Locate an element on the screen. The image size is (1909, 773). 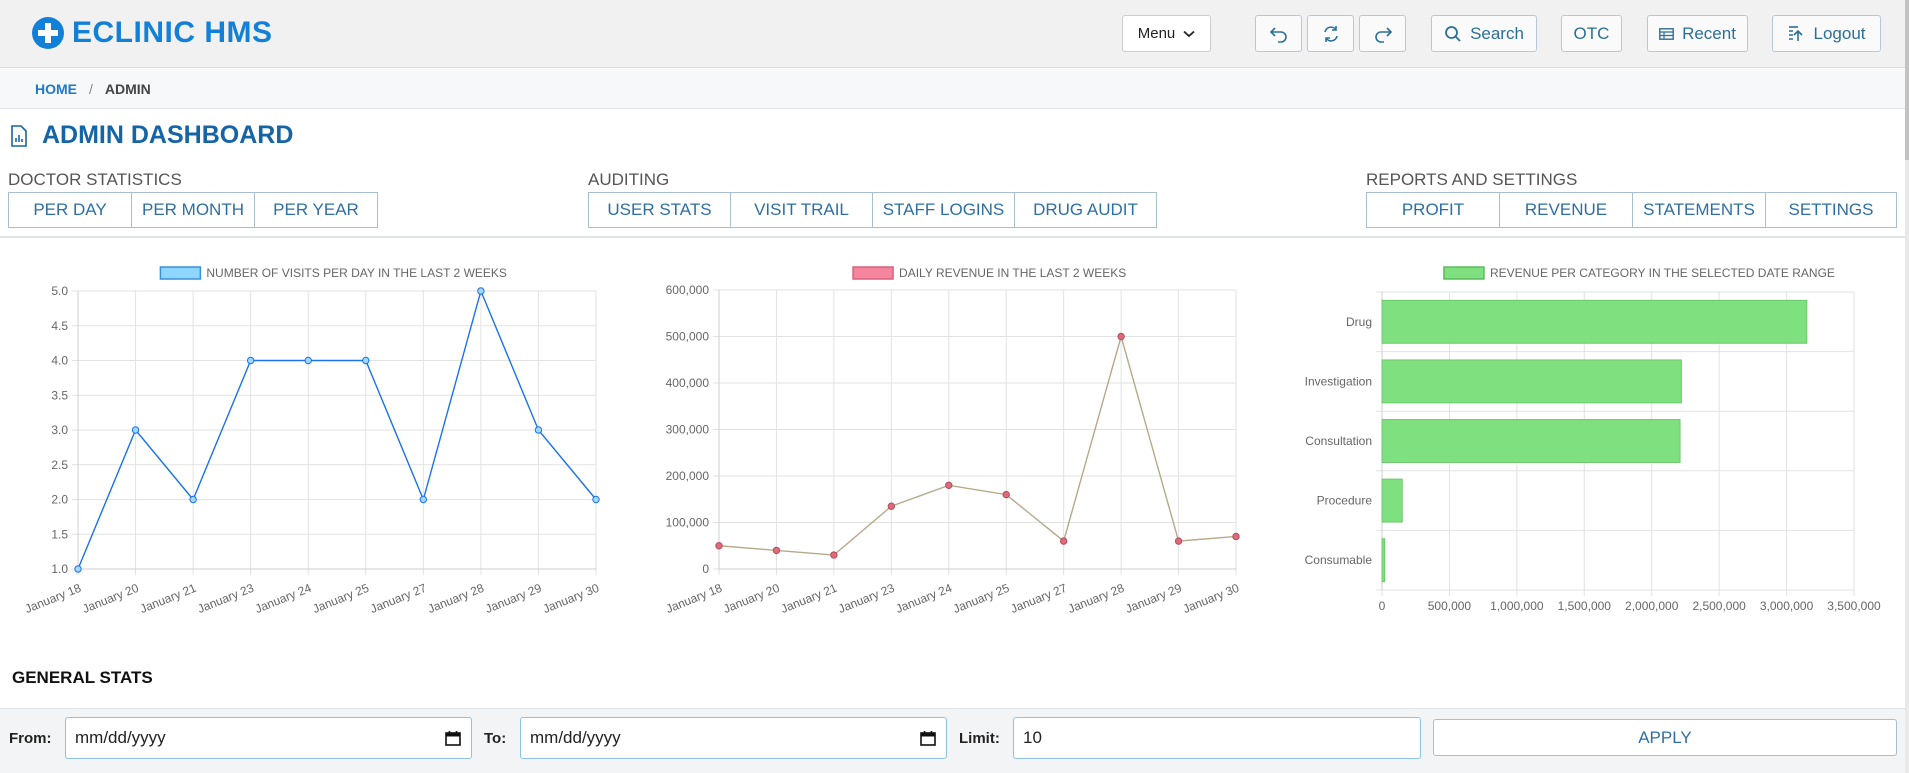
to-date-input: mm/dd/yyyy is located at coordinates (733, 738).